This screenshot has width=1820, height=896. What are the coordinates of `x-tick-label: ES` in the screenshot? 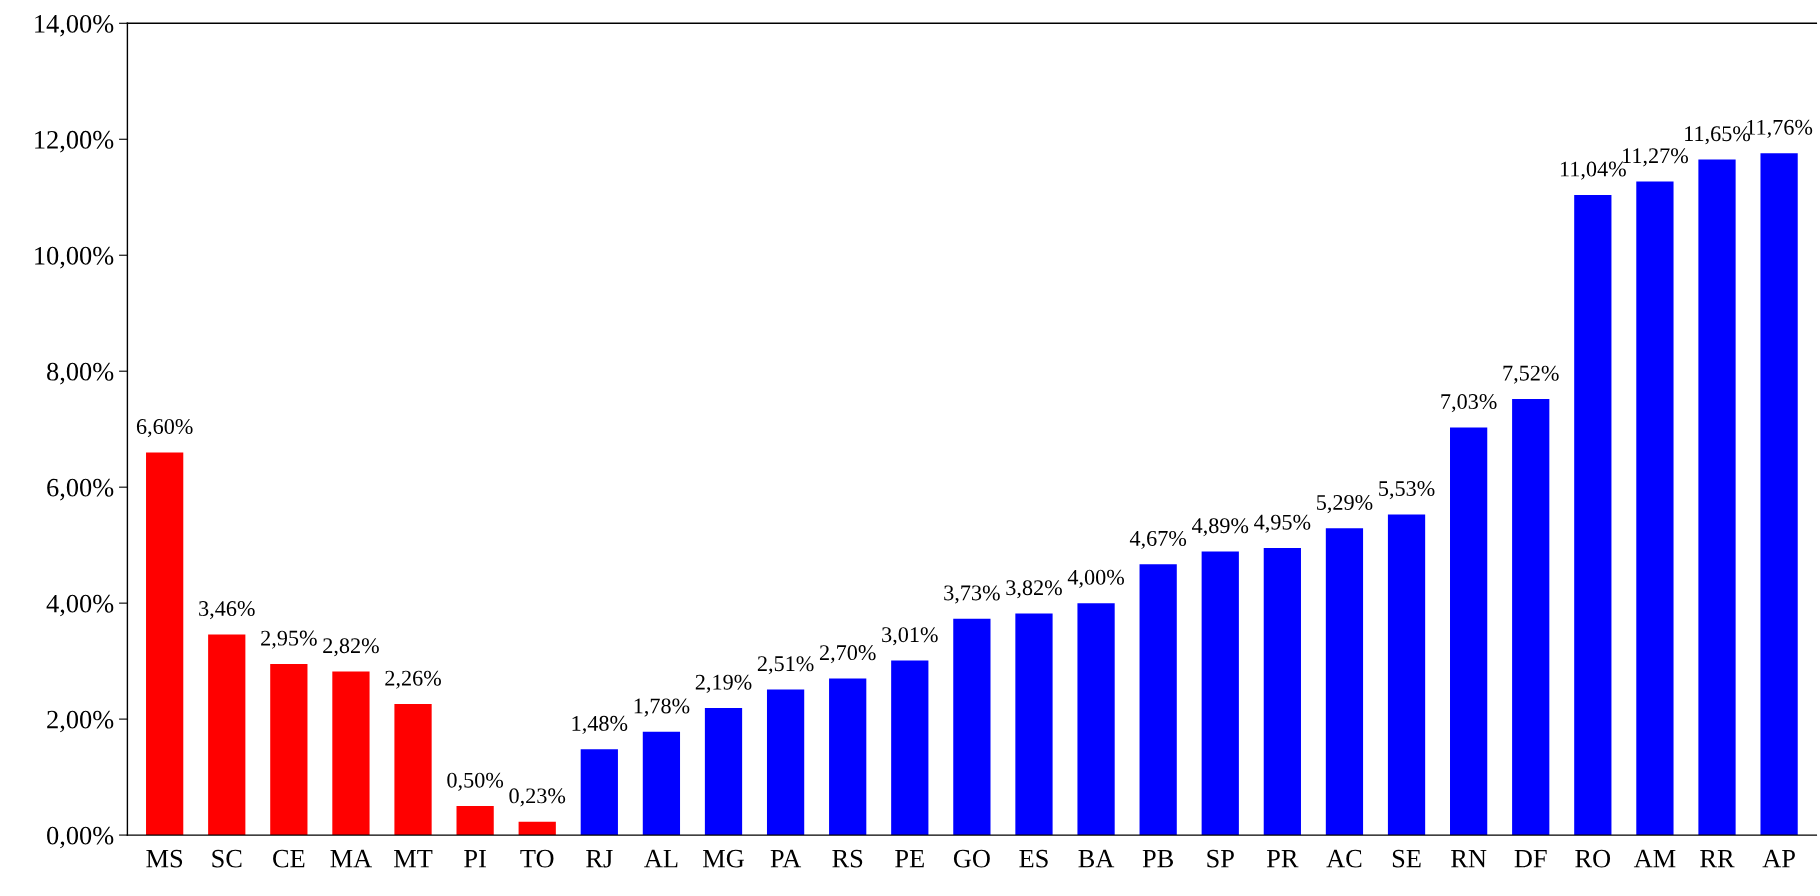 It's located at (1033, 858).